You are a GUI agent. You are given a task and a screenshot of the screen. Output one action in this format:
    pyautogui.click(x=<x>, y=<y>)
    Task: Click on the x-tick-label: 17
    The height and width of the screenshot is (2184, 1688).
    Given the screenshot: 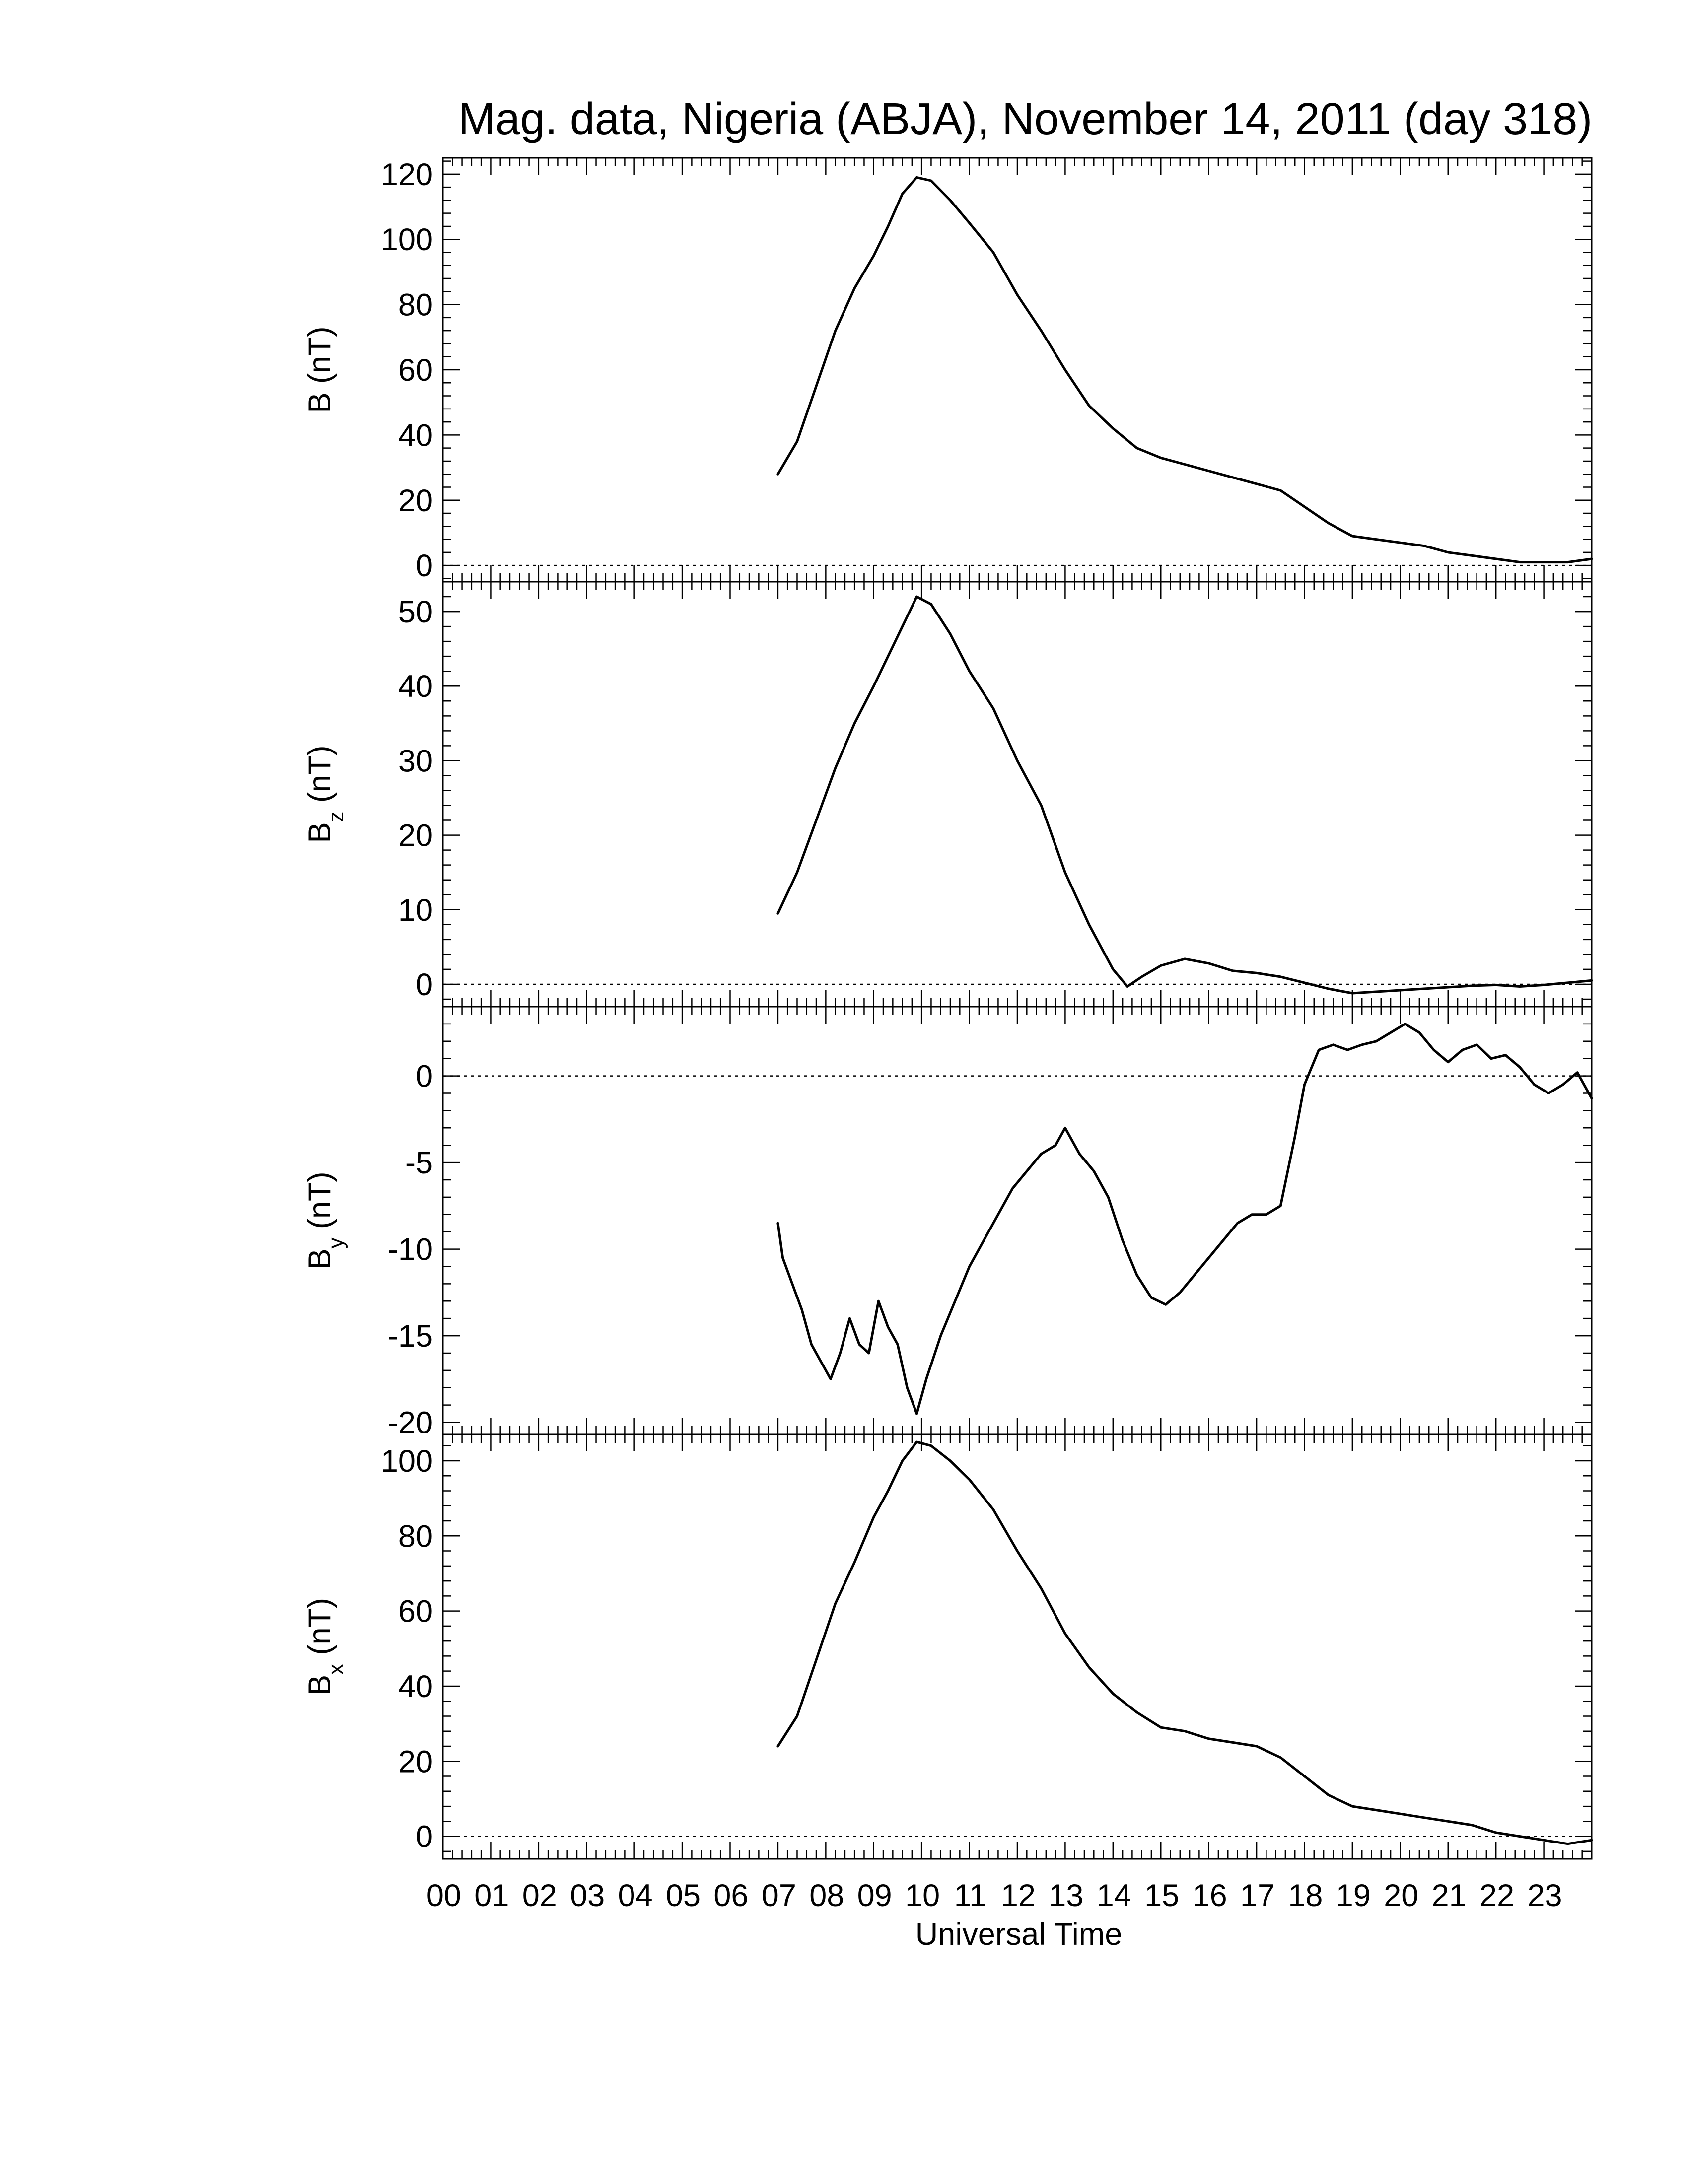 What is the action you would take?
    pyautogui.click(x=1257, y=1895)
    